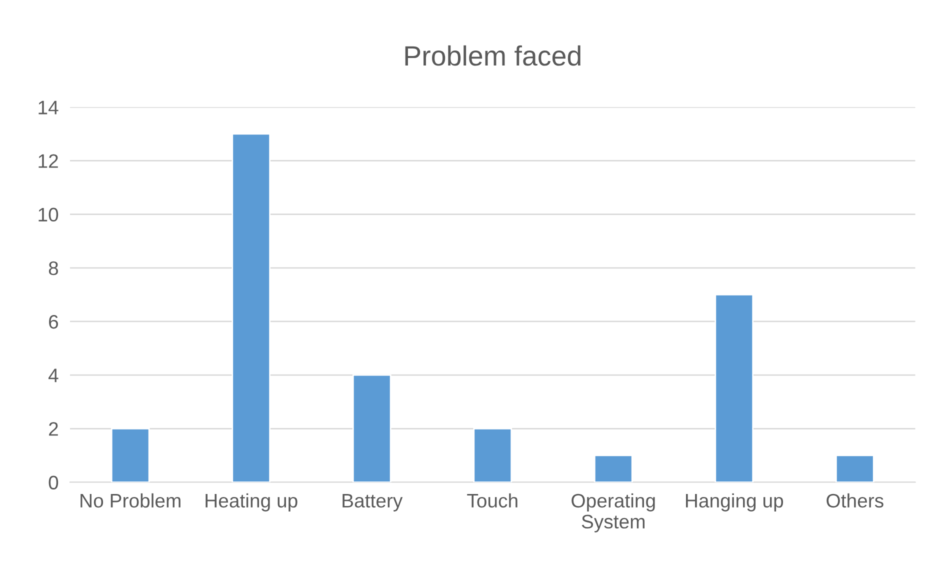 Image resolution: width=933 pixels, height=564 pixels. What do you see at coordinates (53, 268) in the screenshot?
I see `y-tick-label: 8` at bounding box center [53, 268].